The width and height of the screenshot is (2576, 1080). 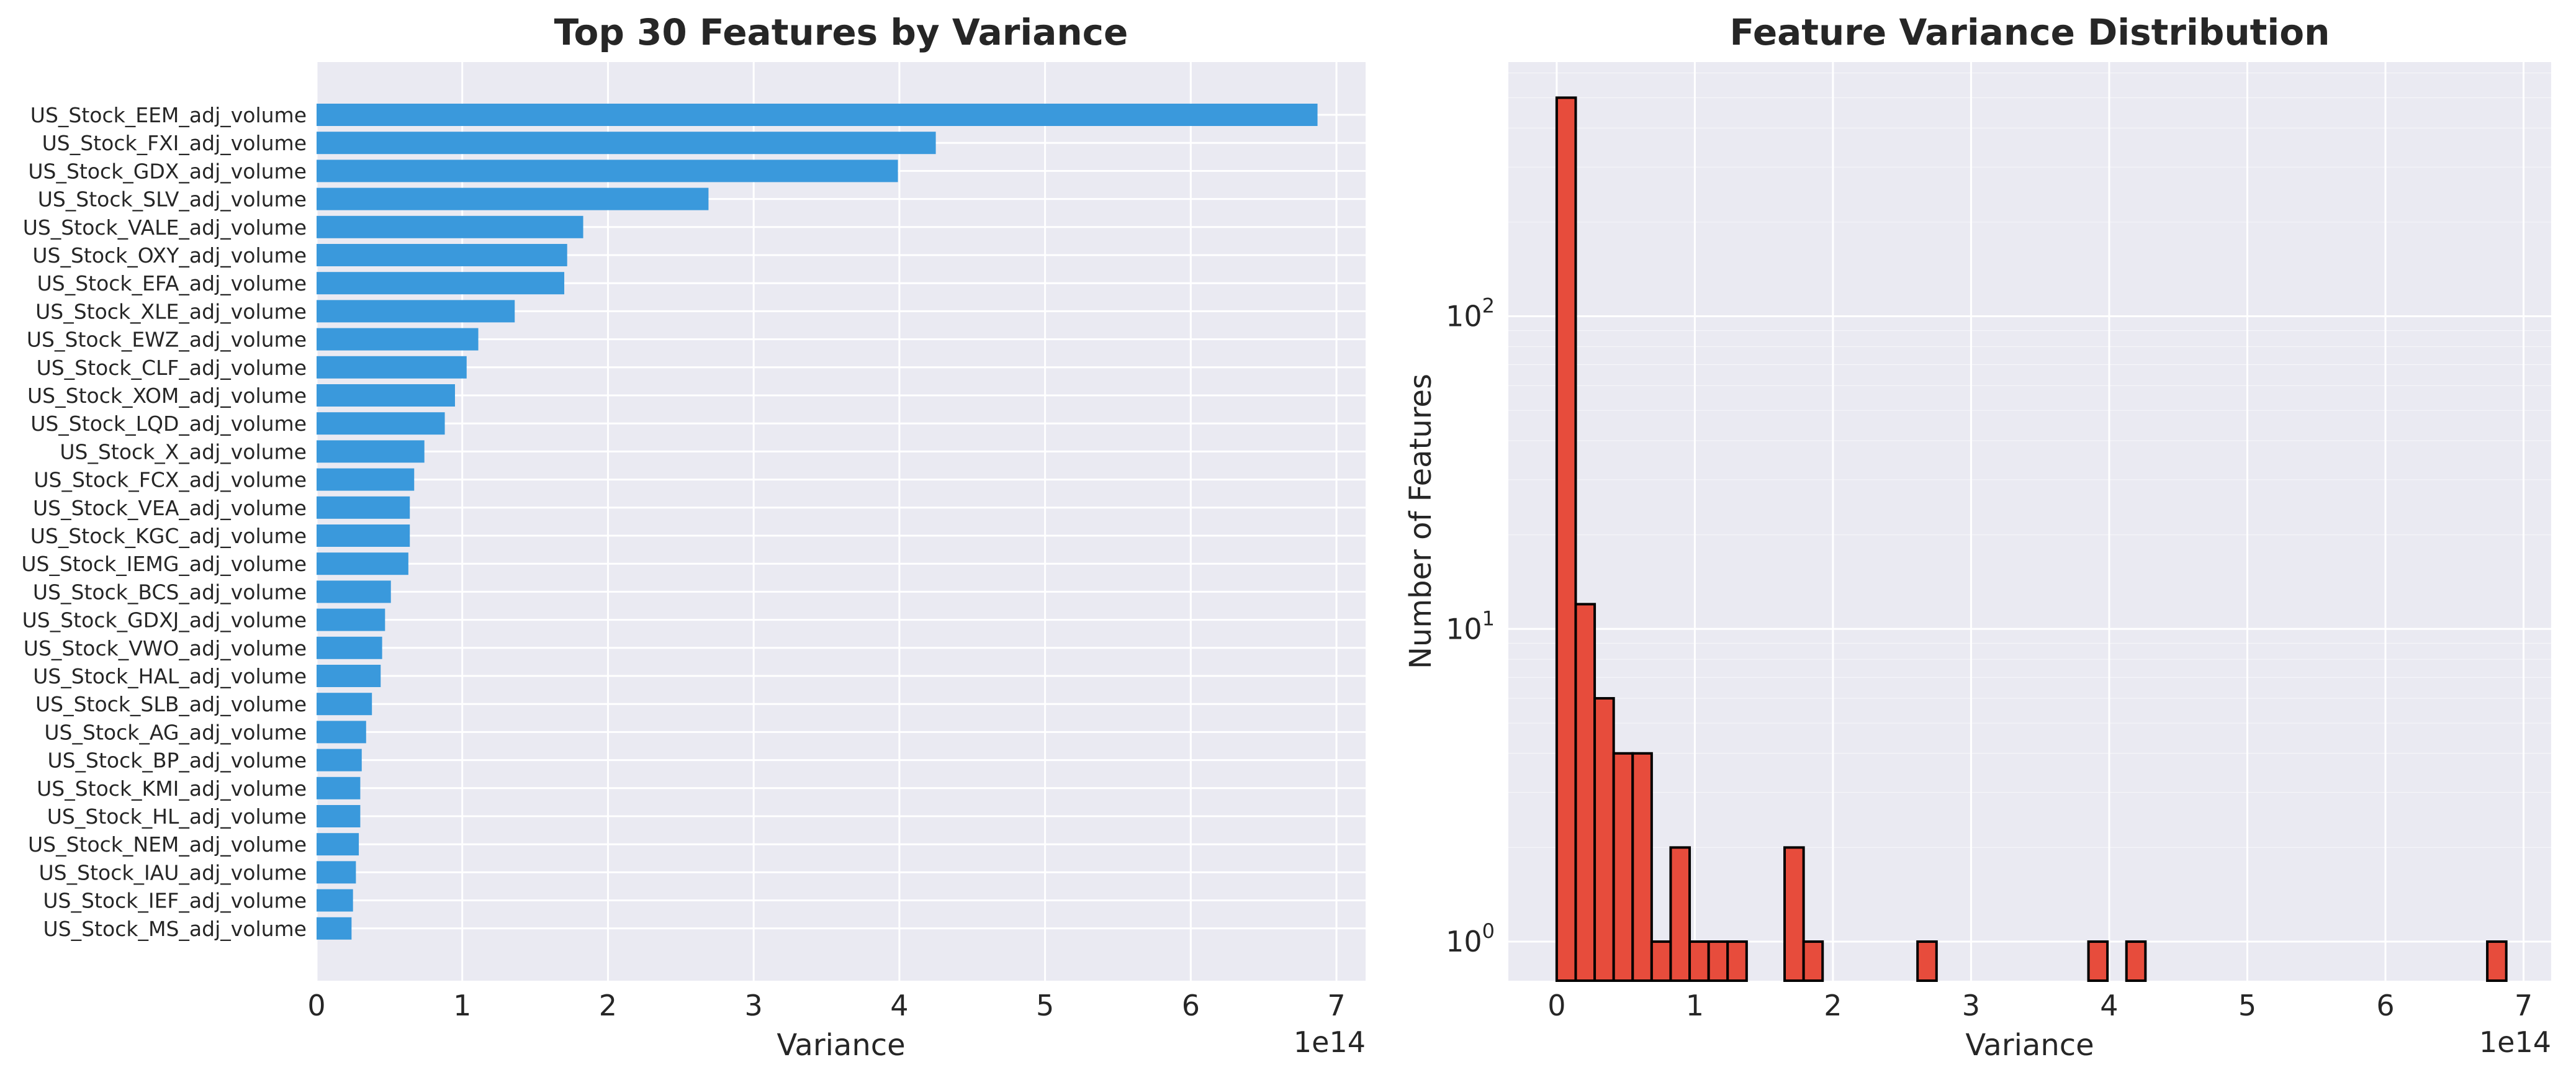 What do you see at coordinates (754, 1005) in the screenshot?
I see `left-x-tick-label: 3` at bounding box center [754, 1005].